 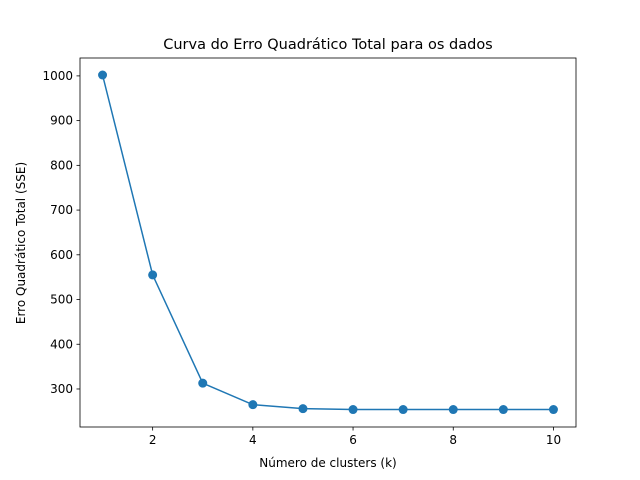 I want to click on x-tick-label: 8, so click(x=453, y=440).